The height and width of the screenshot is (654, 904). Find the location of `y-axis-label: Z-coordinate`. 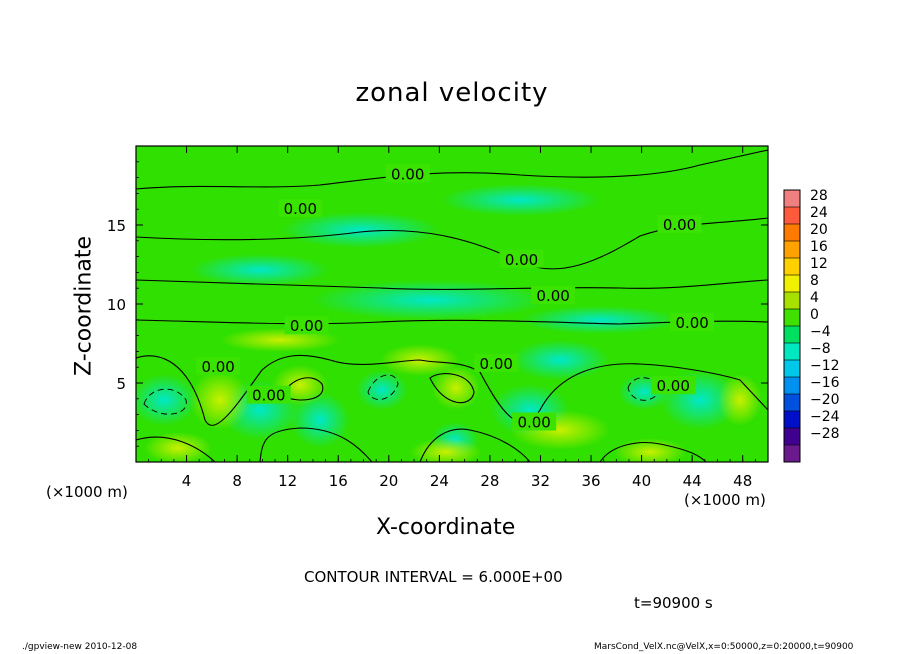

y-axis-label: Z-coordinate is located at coordinates (84, 306).